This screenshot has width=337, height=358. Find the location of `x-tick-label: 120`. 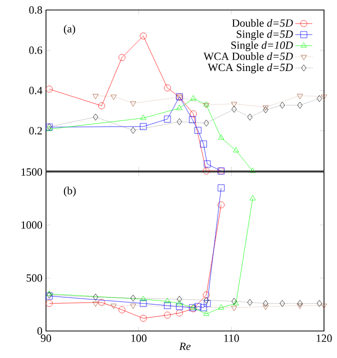

x-tick-label: 120 is located at coordinates (324, 338).